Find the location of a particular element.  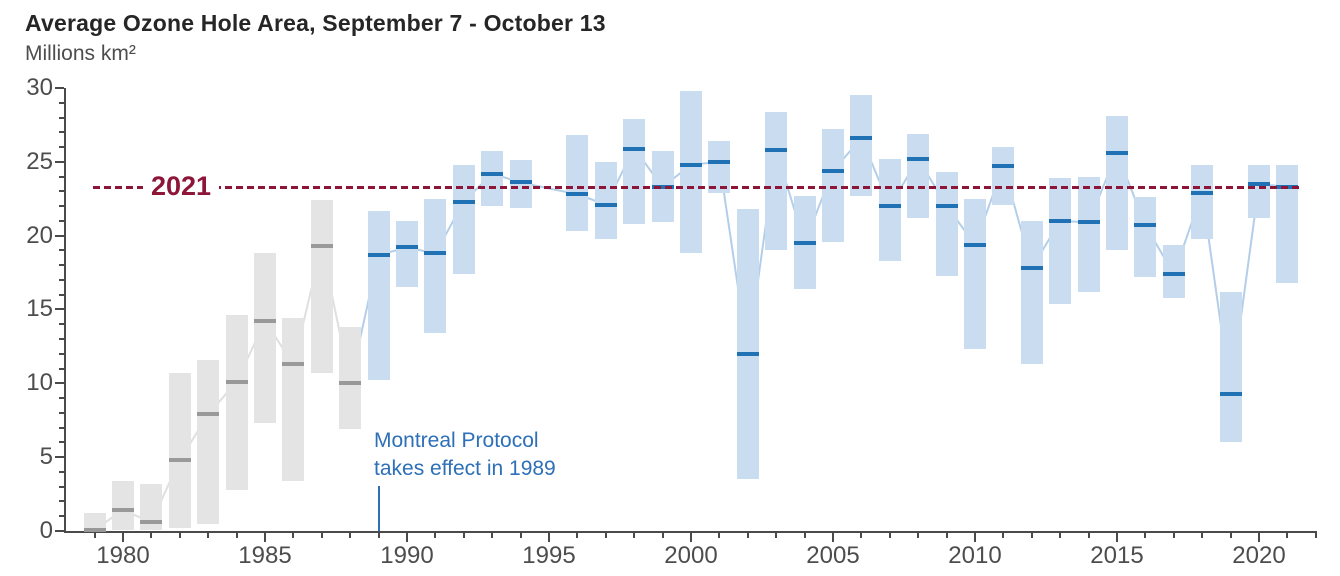

range-bar-2008 is located at coordinates (918, 175).